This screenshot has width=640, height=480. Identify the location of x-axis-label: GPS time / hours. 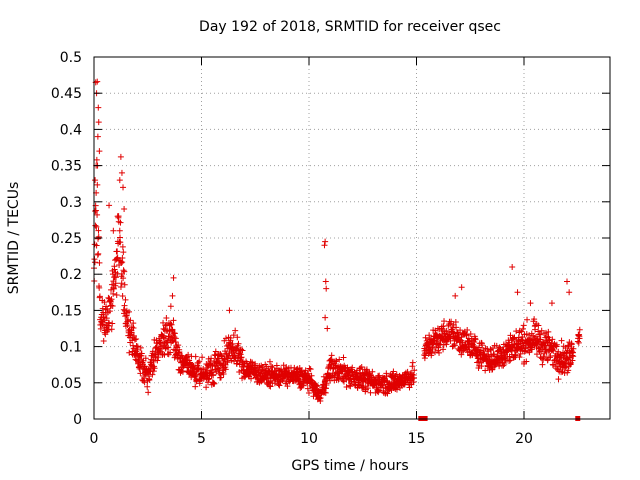
(349, 466).